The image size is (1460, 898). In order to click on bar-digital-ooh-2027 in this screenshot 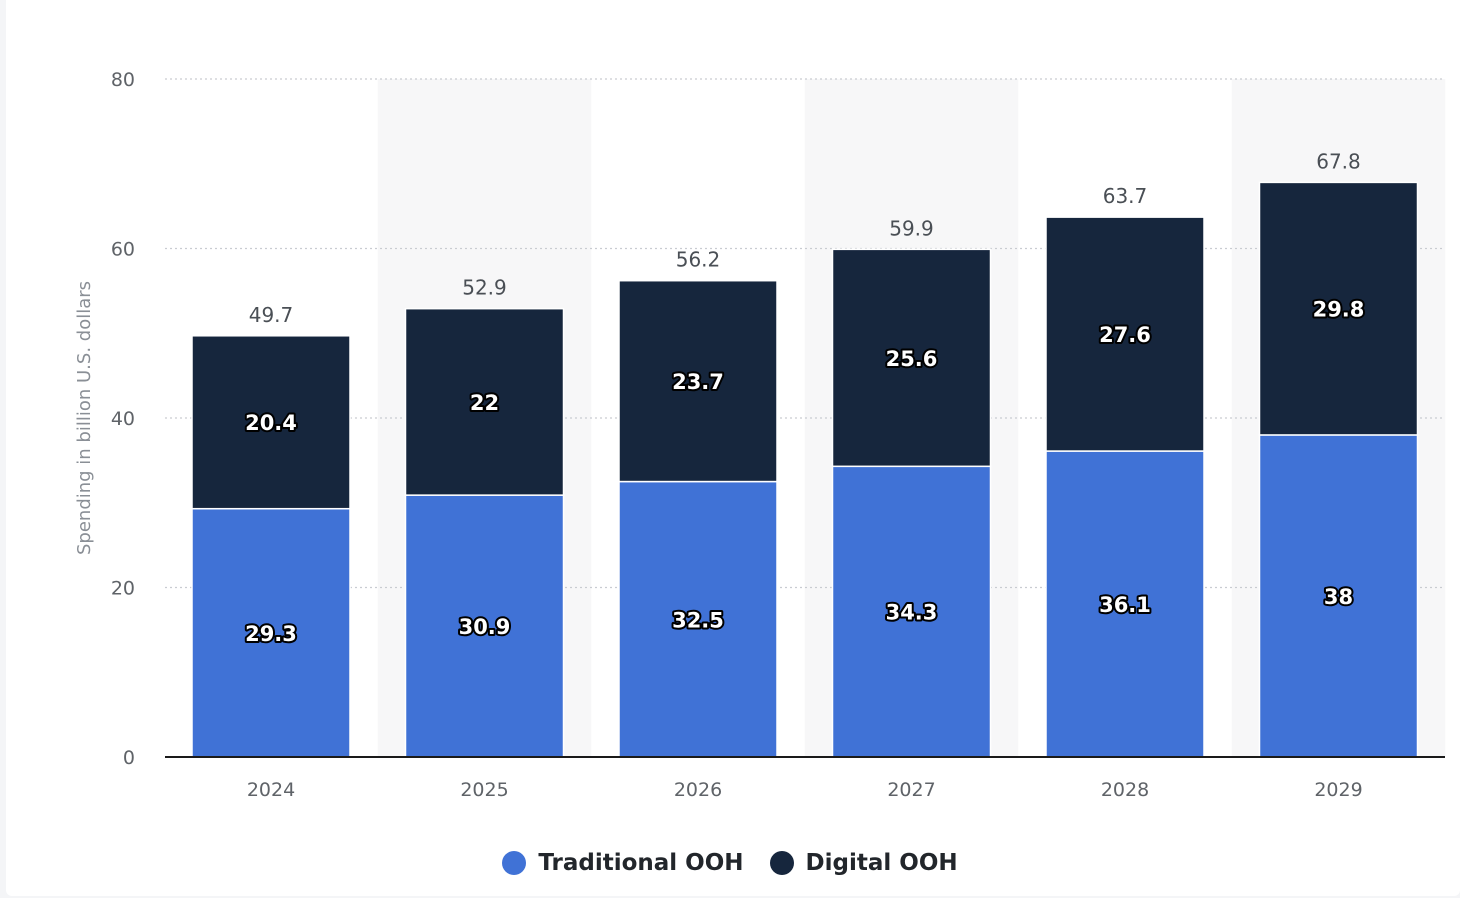, I will do `click(911, 358)`.